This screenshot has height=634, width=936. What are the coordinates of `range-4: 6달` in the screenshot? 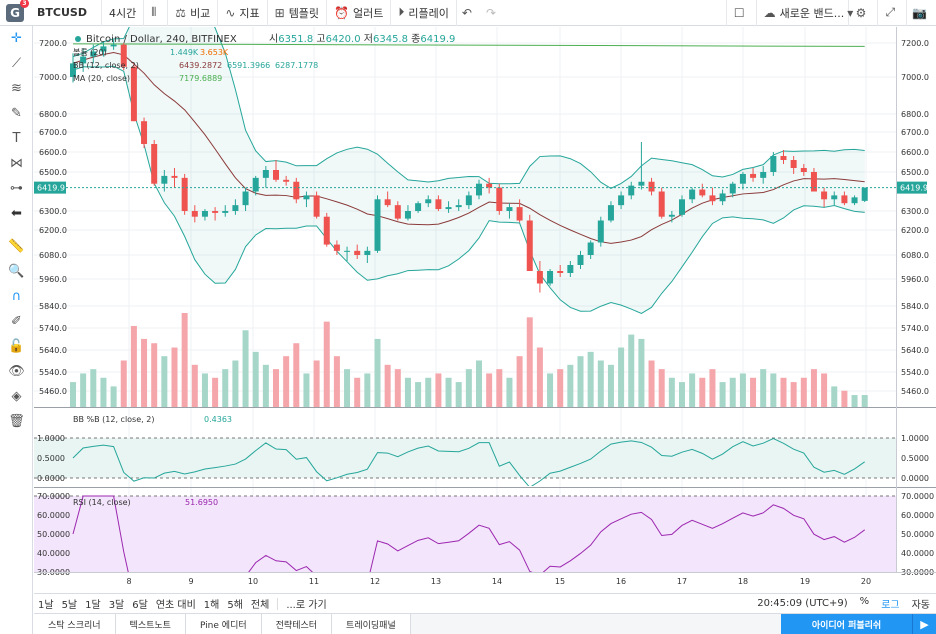 It's located at (140, 605).